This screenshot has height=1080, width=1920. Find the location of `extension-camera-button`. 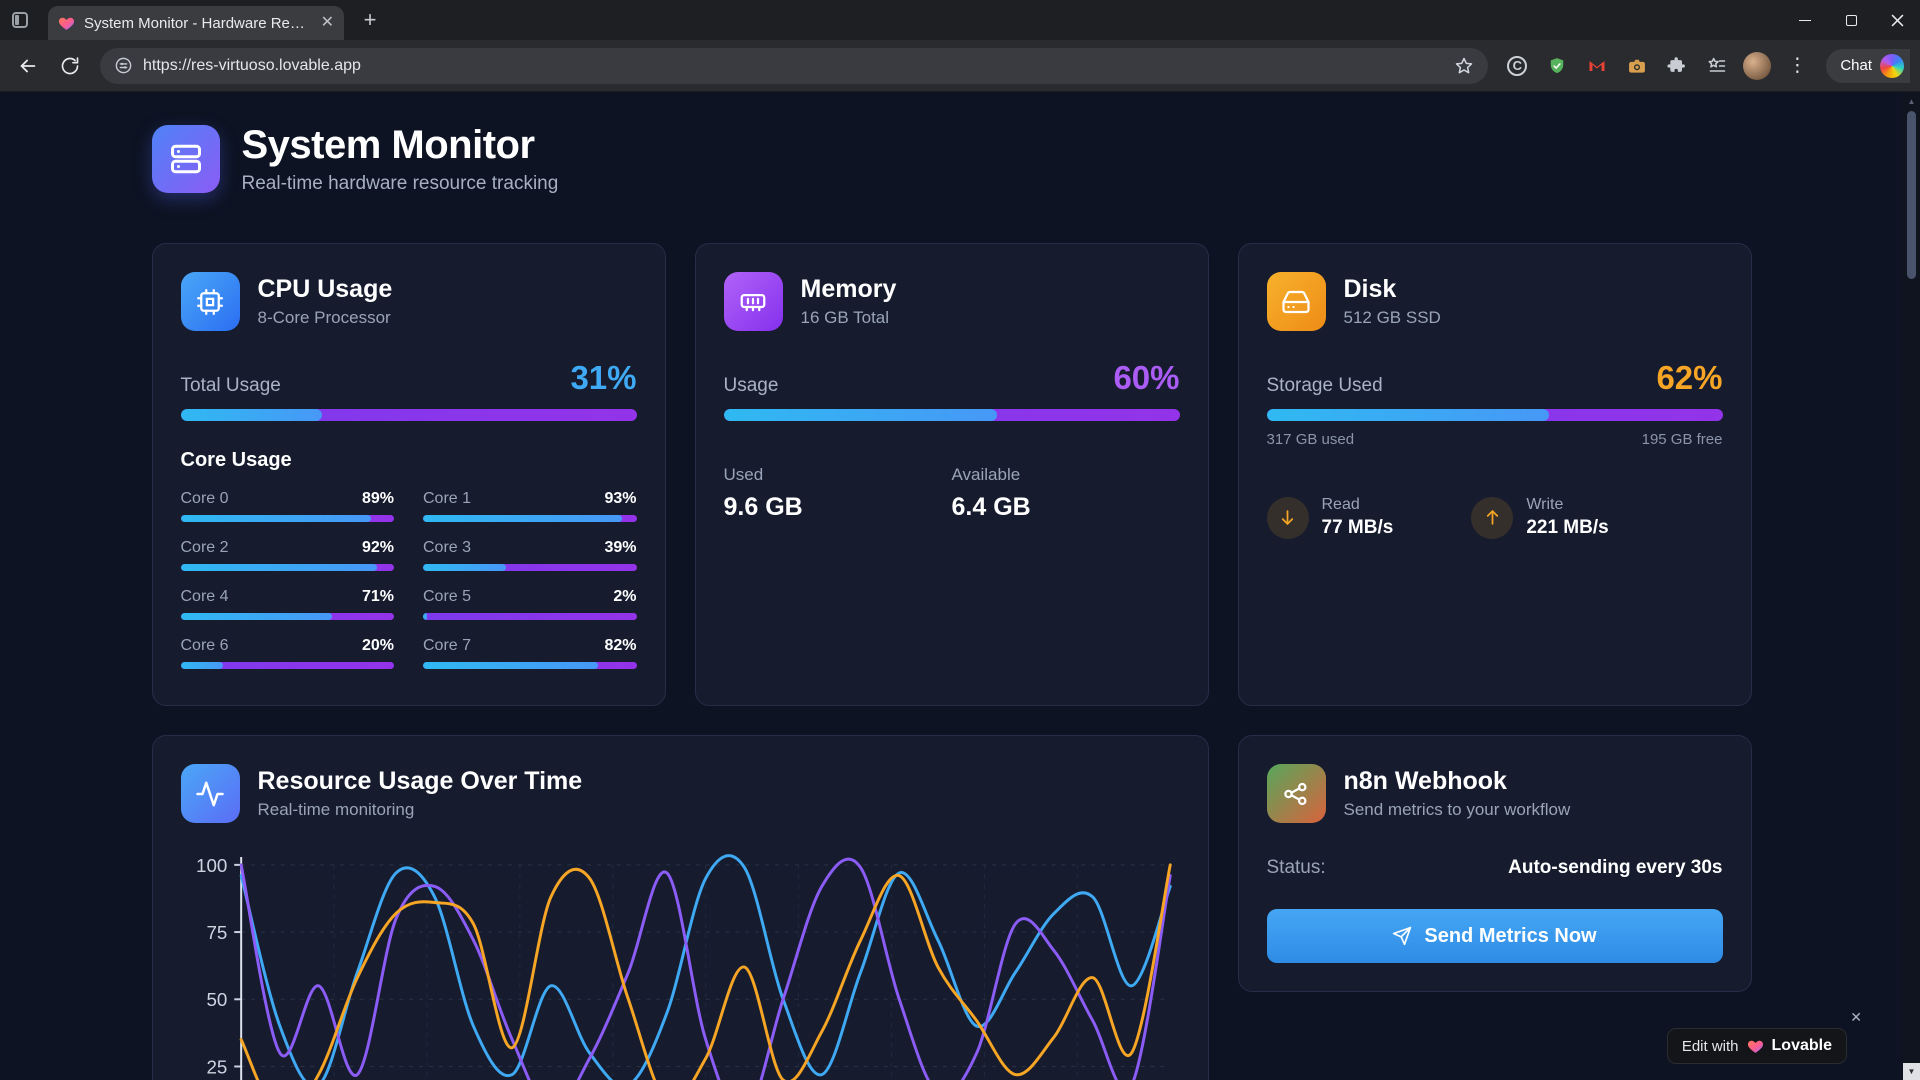

extension-camera-button is located at coordinates (1637, 66).